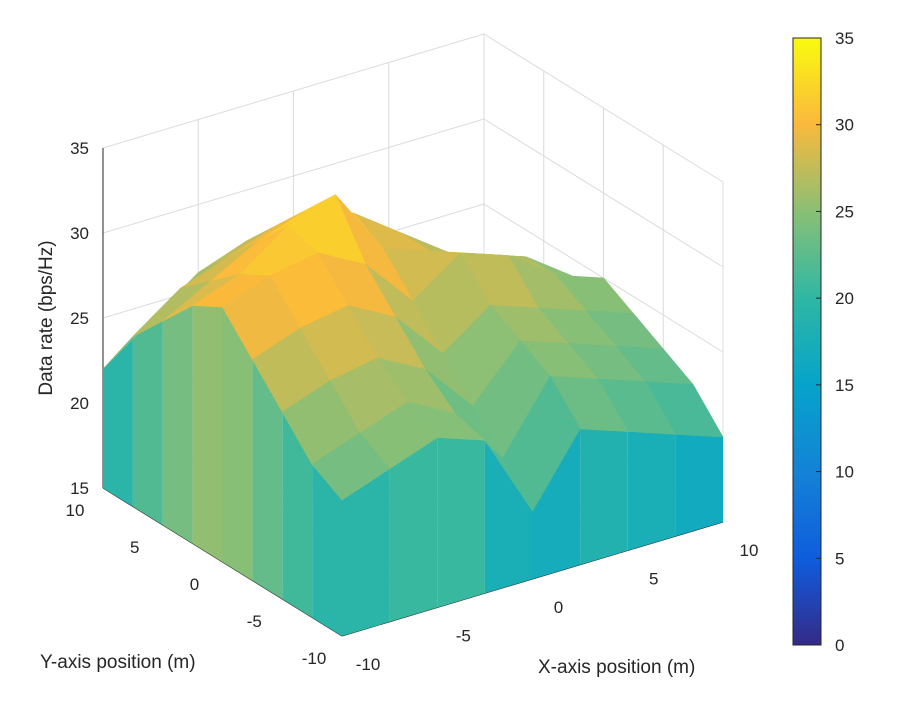  I want to click on surface-patch, so click(351, 466).